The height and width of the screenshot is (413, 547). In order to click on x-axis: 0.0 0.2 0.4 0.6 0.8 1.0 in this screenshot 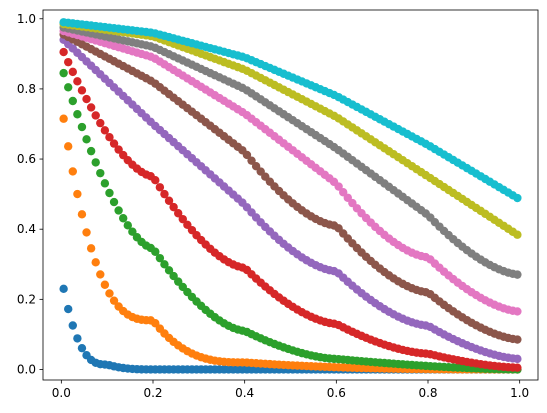, I will do `click(290, 390)`.